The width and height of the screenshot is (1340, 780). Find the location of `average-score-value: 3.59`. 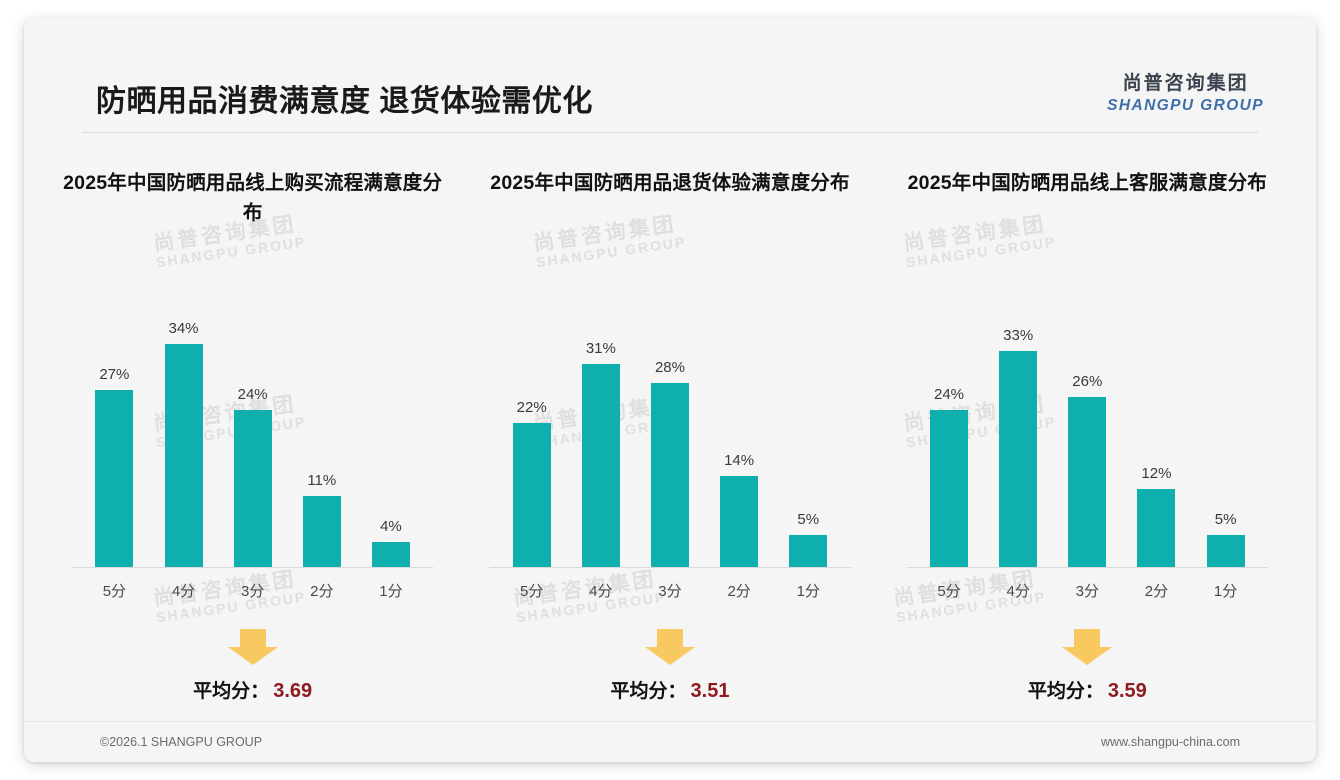

average-score-value: 3.59 is located at coordinates (1127, 691).